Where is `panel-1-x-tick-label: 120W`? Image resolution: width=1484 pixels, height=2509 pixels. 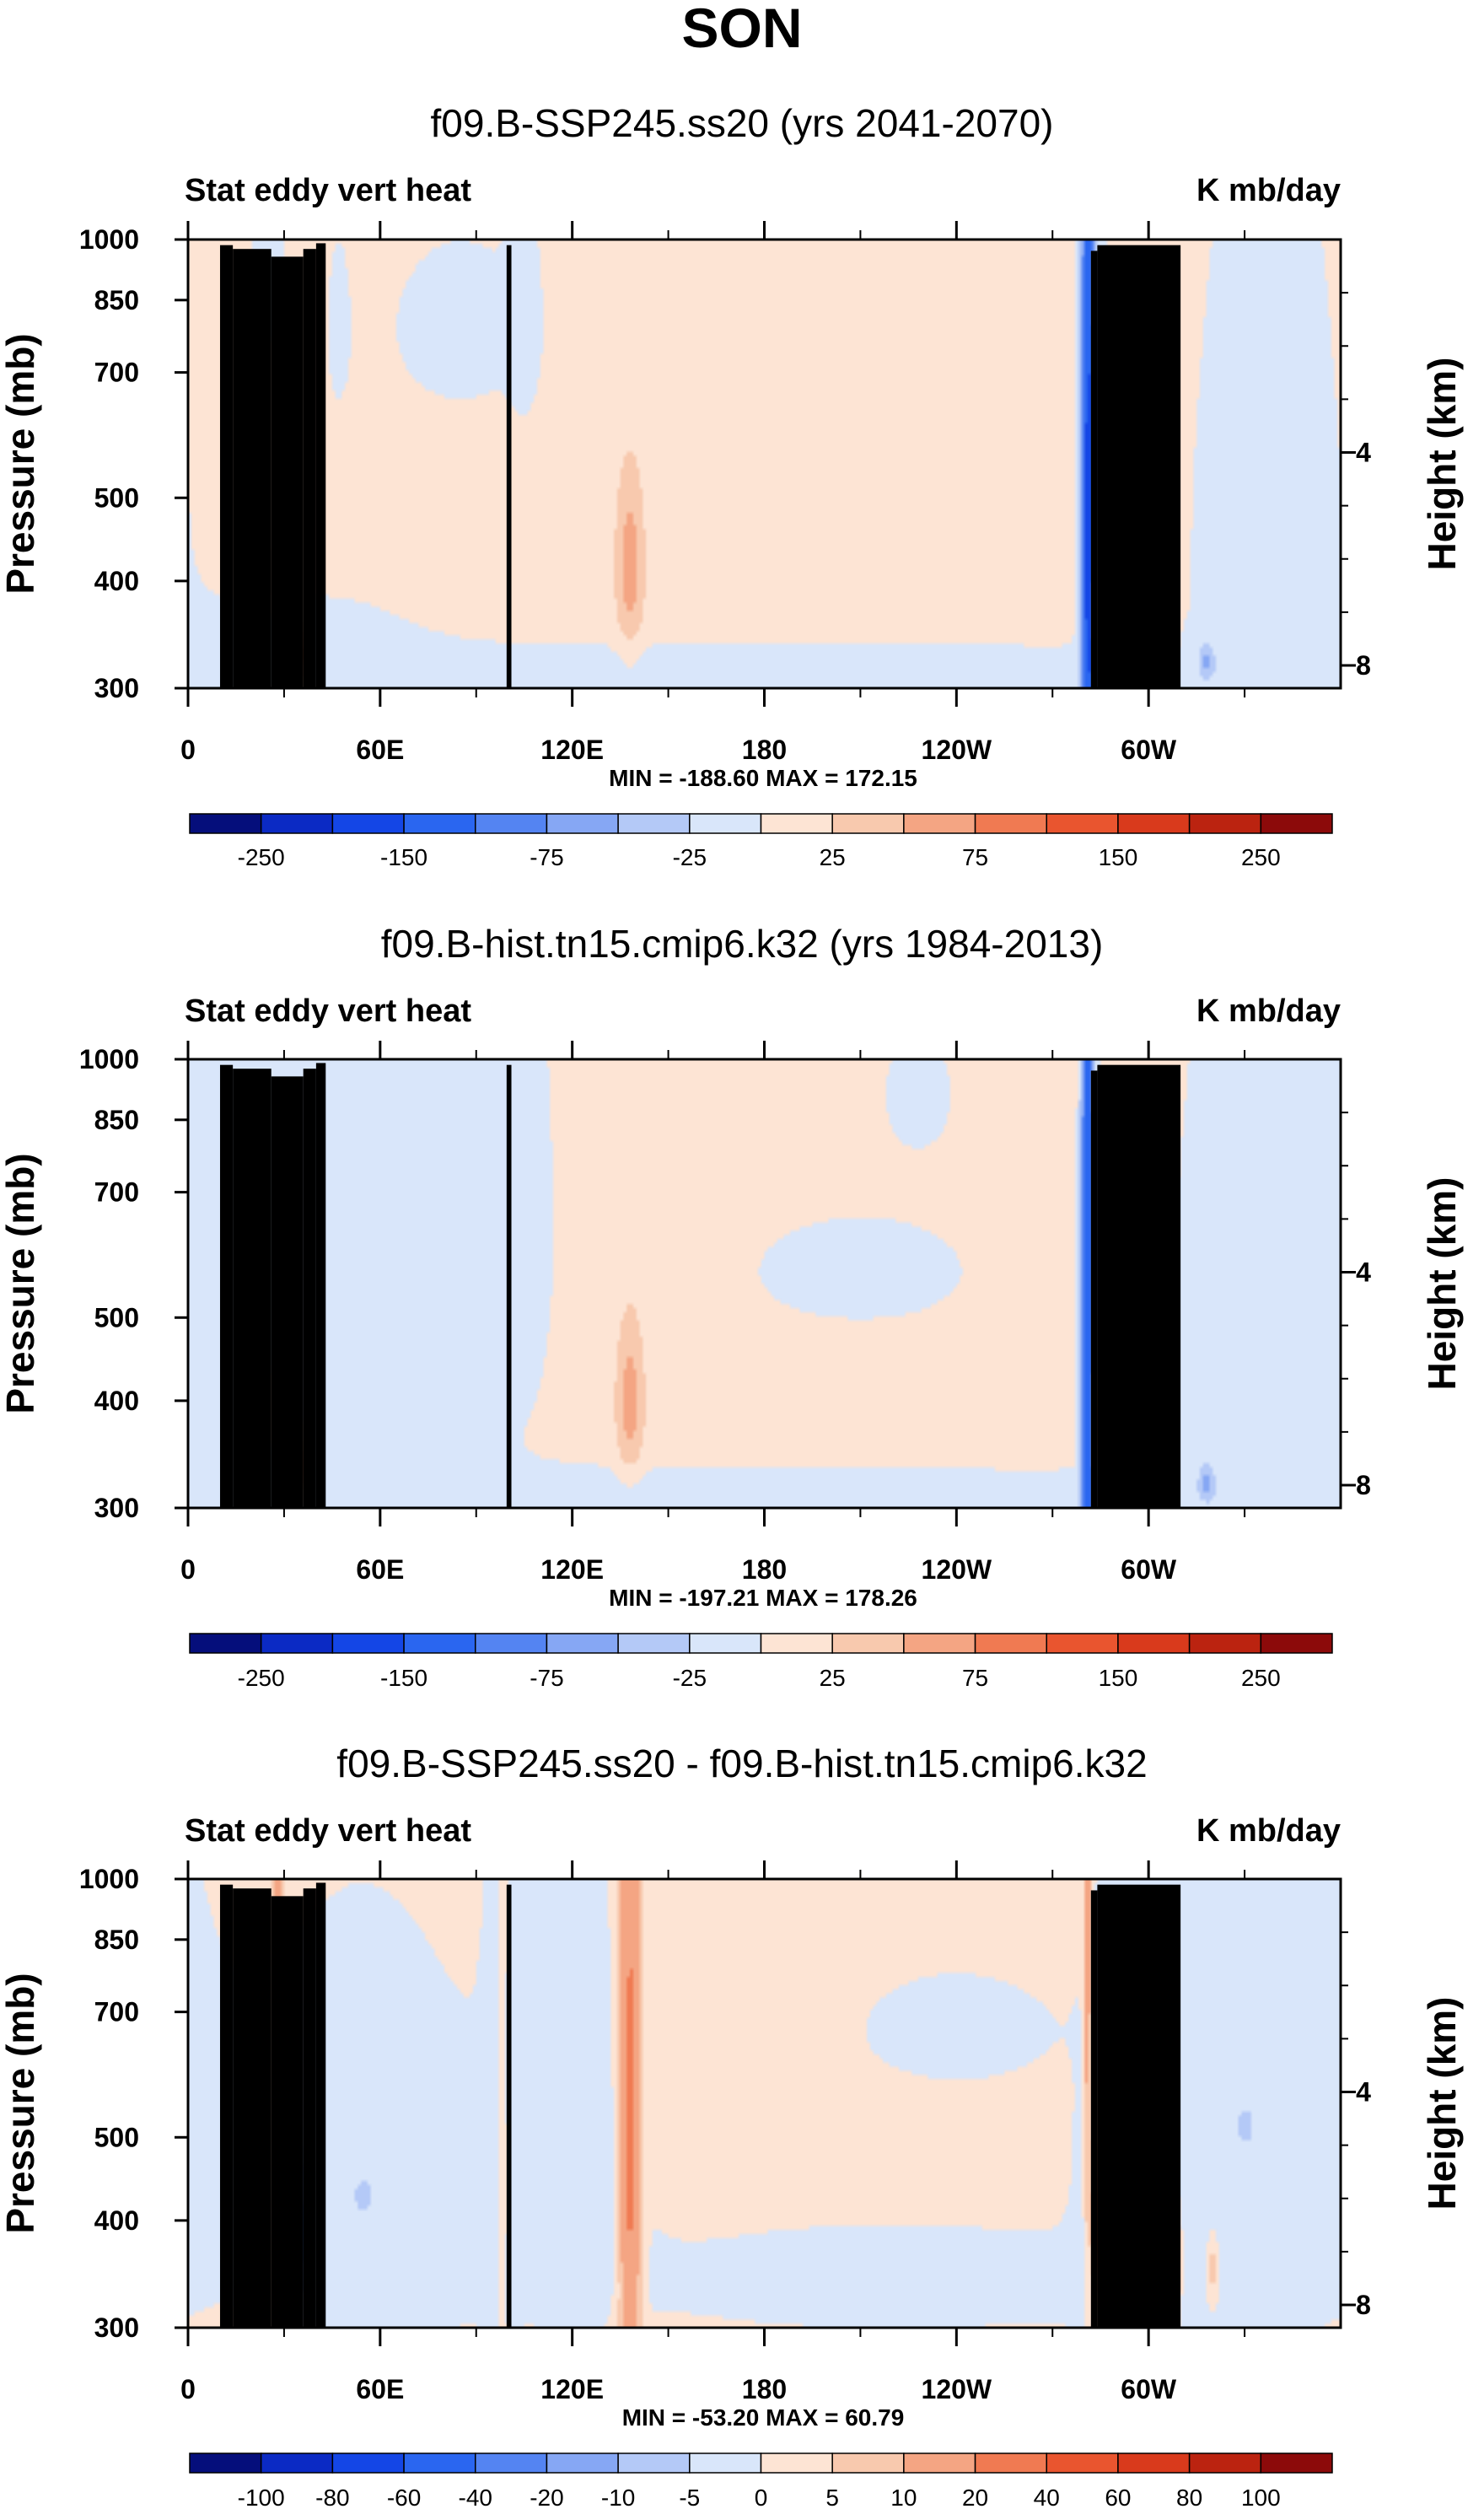 panel-1-x-tick-label: 120W is located at coordinates (957, 750).